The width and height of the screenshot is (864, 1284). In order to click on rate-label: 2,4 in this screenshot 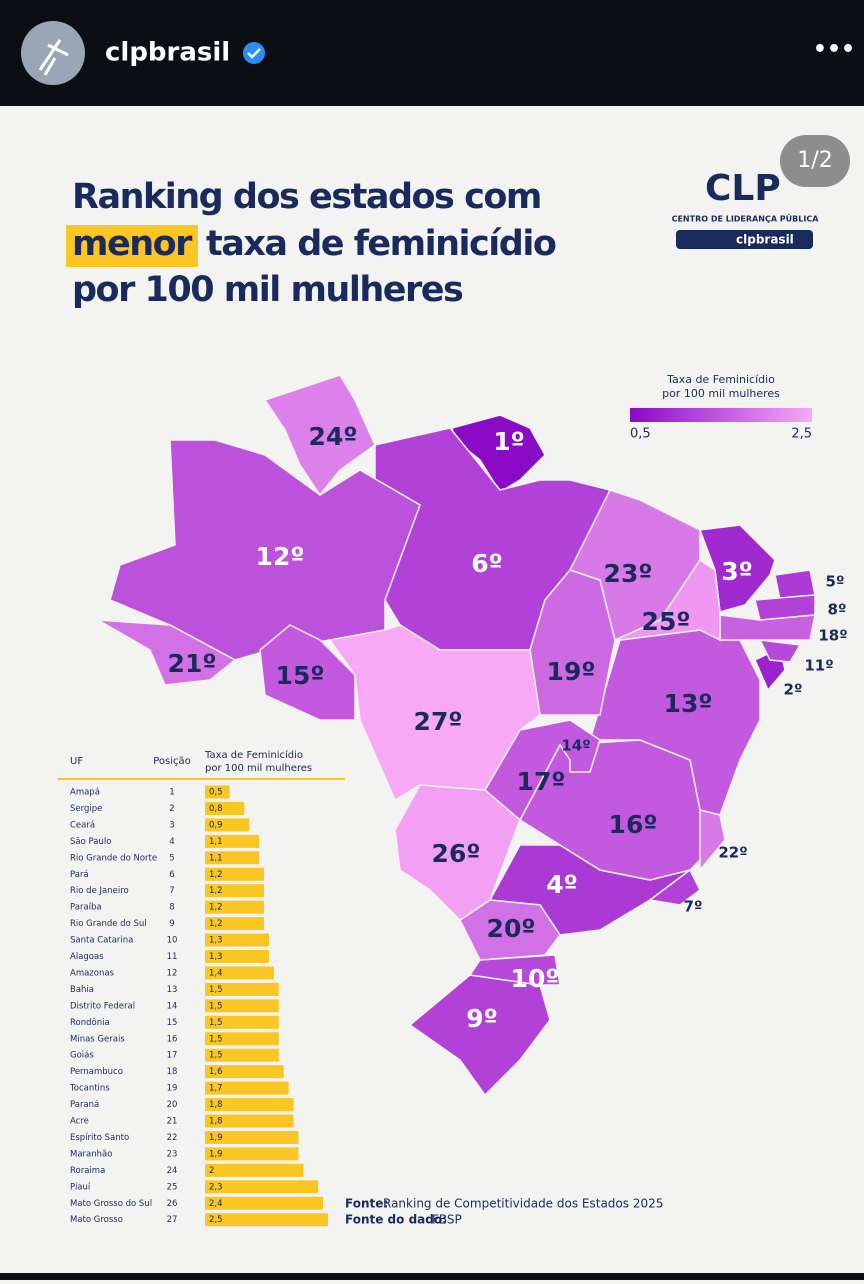, I will do `click(216, 1204)`.